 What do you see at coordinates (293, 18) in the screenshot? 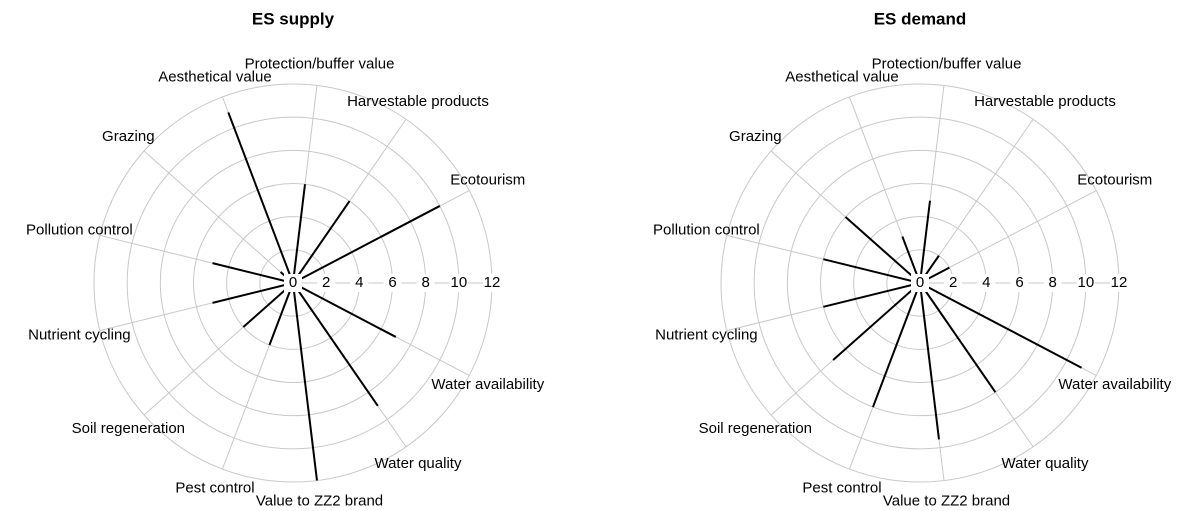
I see `chart-title: ES supply` at bounding box center [293, 18].